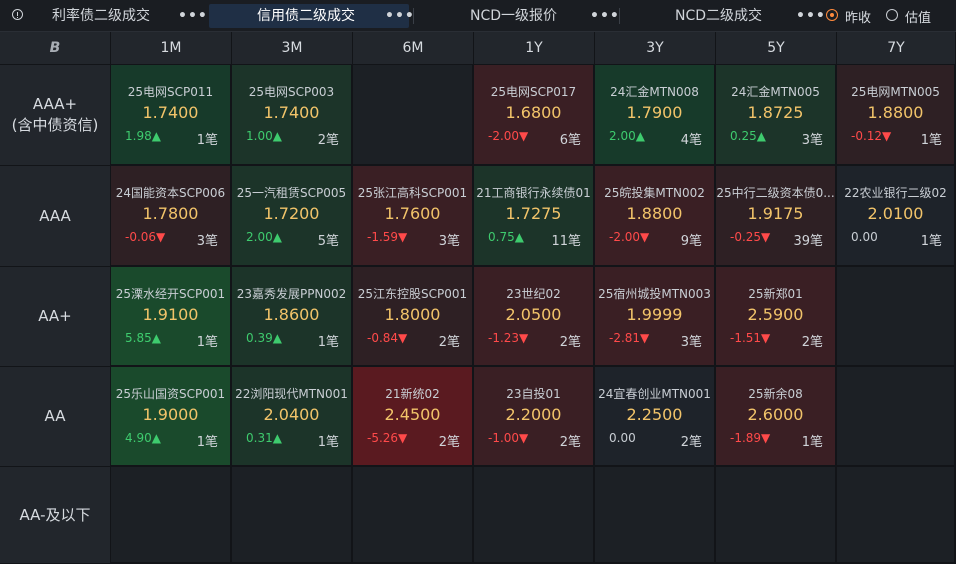  What do you see at coordinates (291, 394) in the screenshot?
I see `bond-name: 22浏阳现代MTN001` at bounding box center [291, 394].